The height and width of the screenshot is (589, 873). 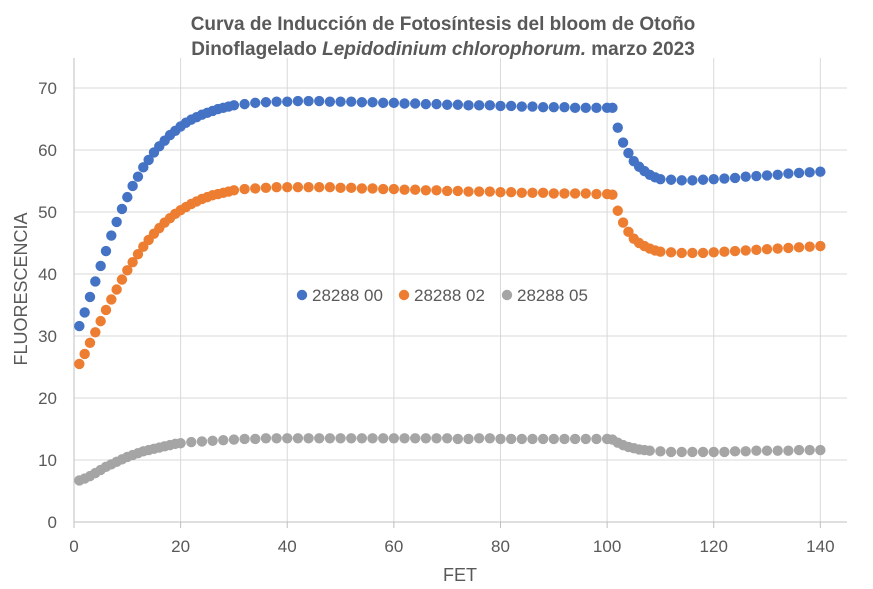 What do you see at coordinates (21, 288) in the screenshot?
I see `y-axis-title: FLUORESCENCIA` at bounding box center [21, 288].